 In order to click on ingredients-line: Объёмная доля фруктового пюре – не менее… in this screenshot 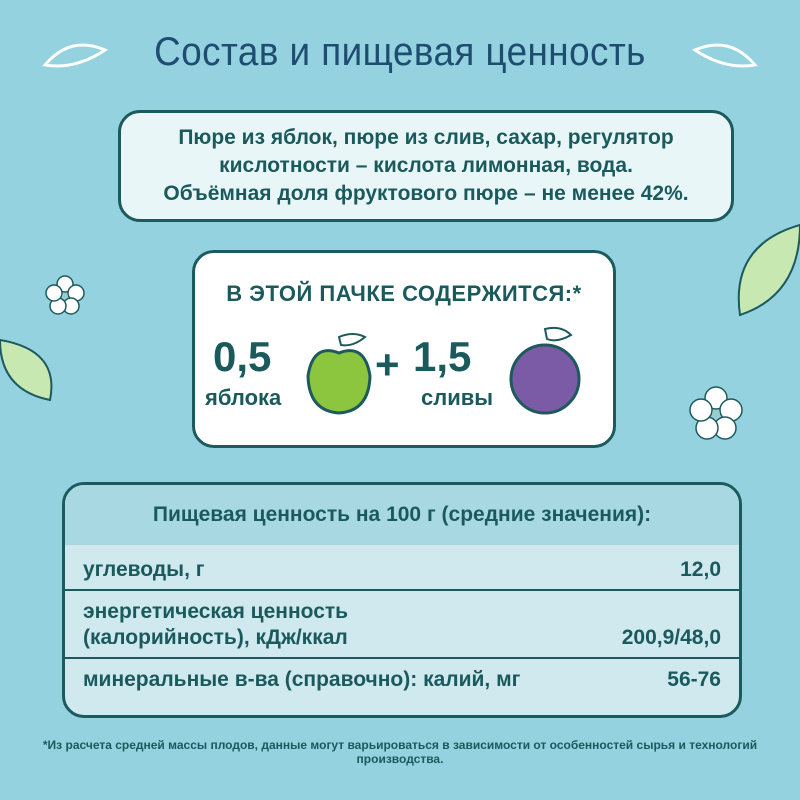, I will do `click(426, 193)`.